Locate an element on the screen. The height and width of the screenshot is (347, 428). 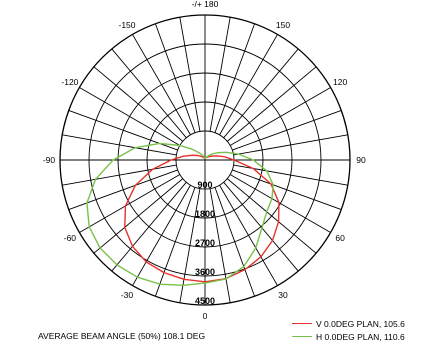
radial-tick-label: 1800 is located at coordinates (205, 214).